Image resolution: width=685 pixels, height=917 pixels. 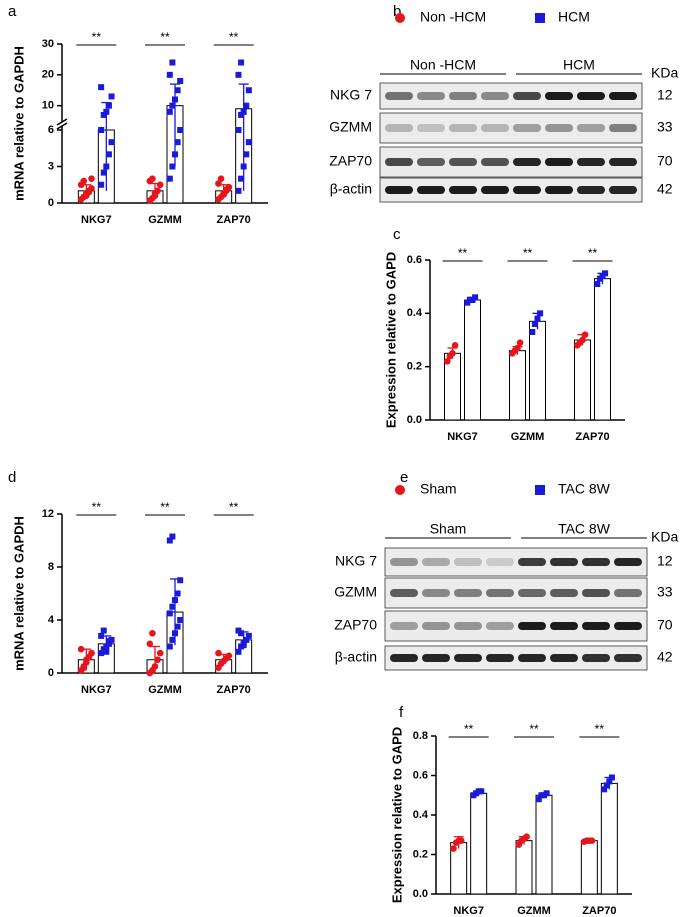 What do you see at coordinates (350, 127) in the screenshot?
I see `row-label: GZMM` at bounding box center [350, 127].